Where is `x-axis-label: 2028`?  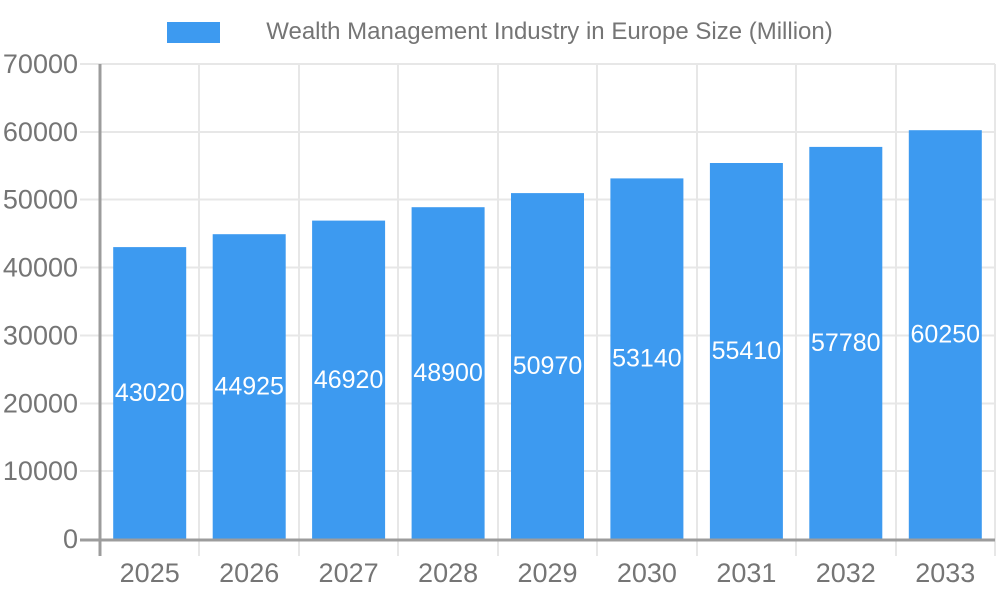
x-axis-label: 2028 is located at coordinates (448, 573).